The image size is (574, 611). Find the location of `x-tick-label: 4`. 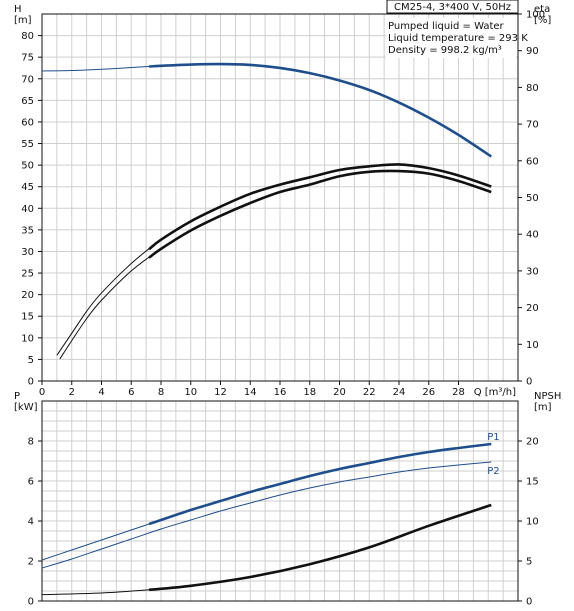

x-tick-label: 4 is located at coordinates (101, 392).